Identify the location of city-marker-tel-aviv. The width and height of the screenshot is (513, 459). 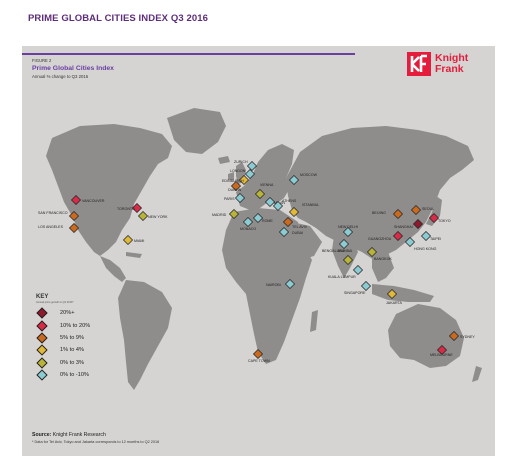
(288, 222).